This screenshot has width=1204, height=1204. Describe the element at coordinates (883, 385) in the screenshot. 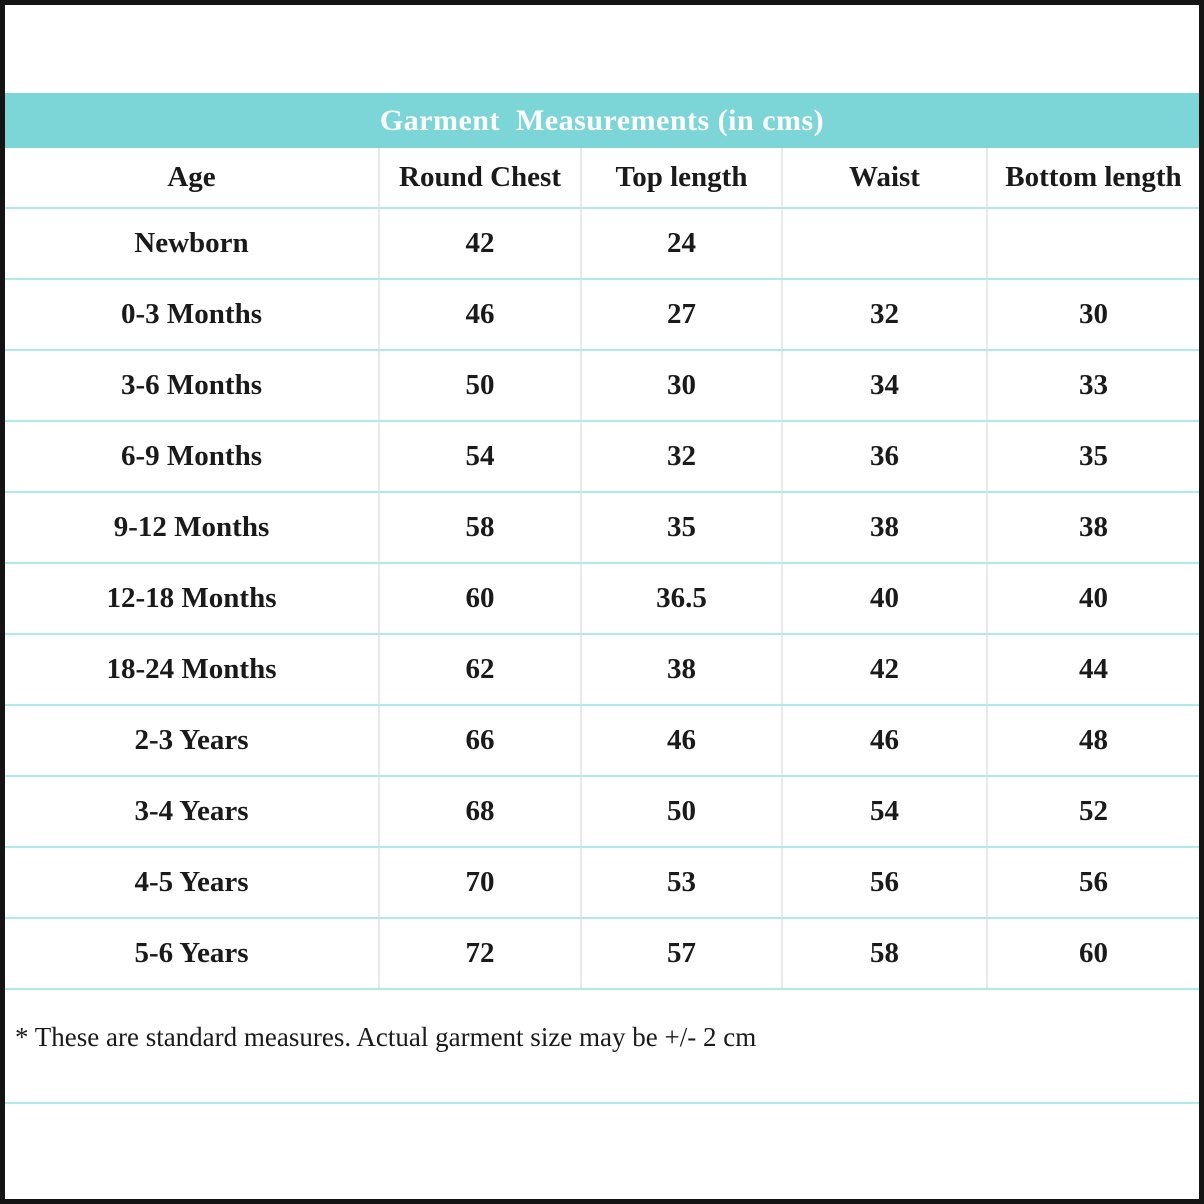

I see `waist-cell: 34` at that location.